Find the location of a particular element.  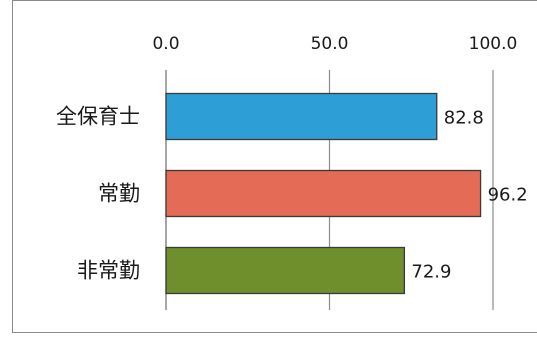

x-tick-label: 0.0 is located at coordinates (165, 44).